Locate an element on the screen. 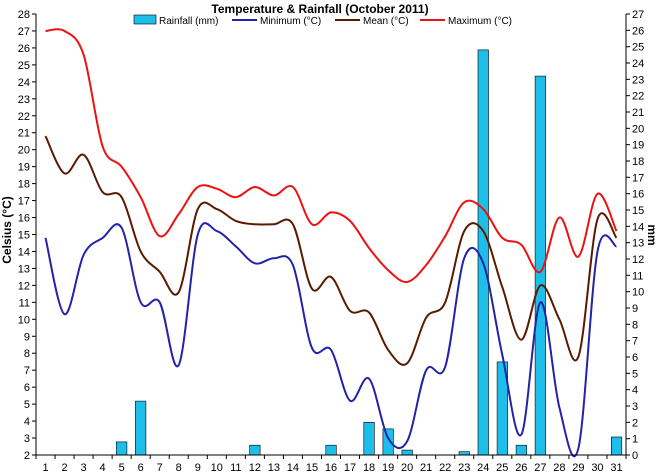 The width and height of the screenshot is (657, 476). left-tick-label: 8 is located at coordinates (27, 354).